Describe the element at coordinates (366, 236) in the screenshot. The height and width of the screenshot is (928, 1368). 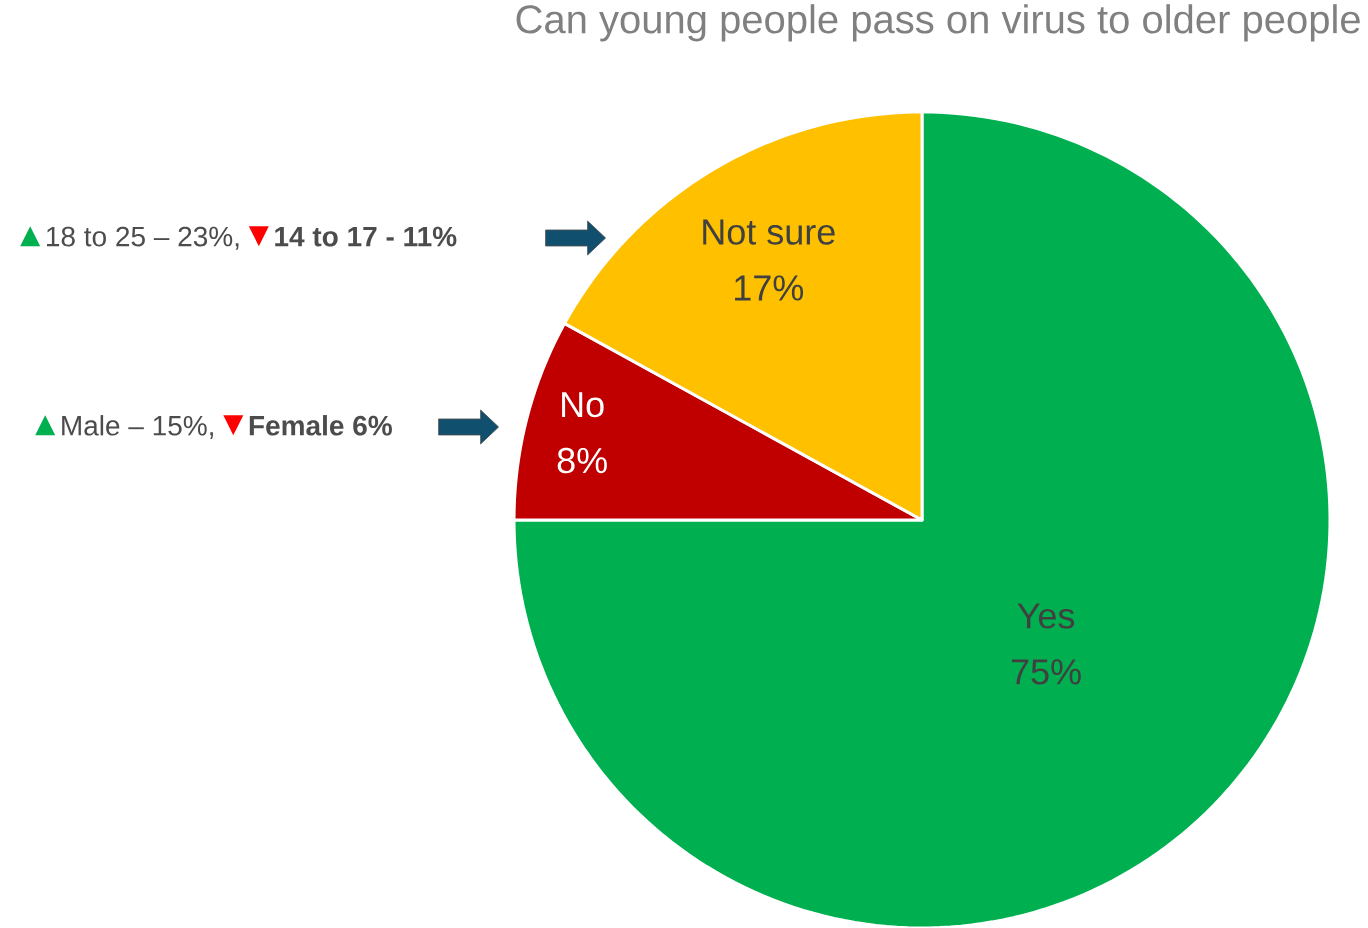
I see `text: 14 to 17 - 11%` at that location.